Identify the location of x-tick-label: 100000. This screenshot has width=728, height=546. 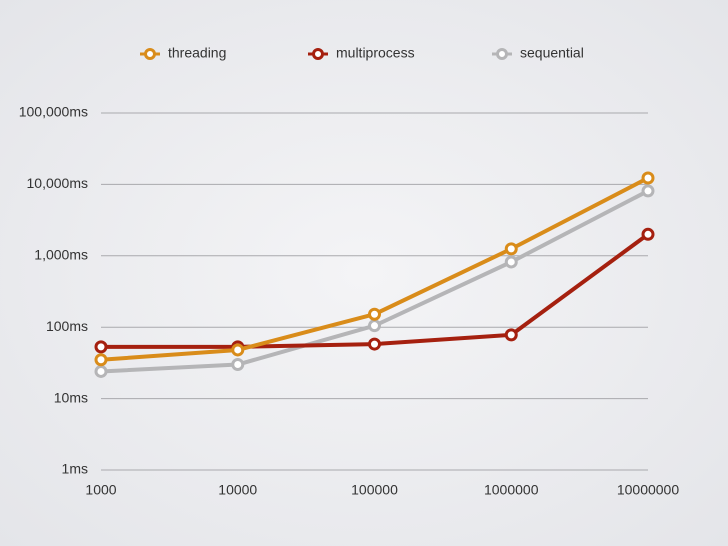
(374, 490).